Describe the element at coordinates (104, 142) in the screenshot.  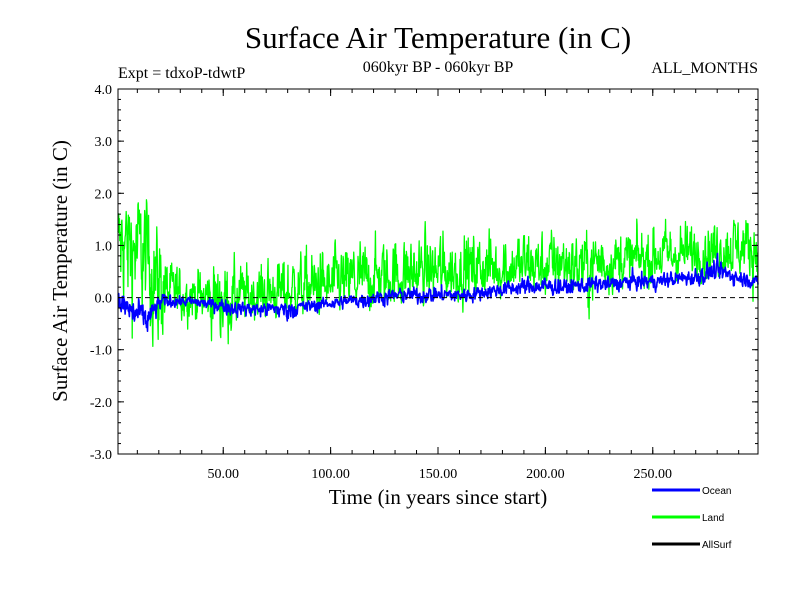
I see `y-tick-label: 3.0` at that location.